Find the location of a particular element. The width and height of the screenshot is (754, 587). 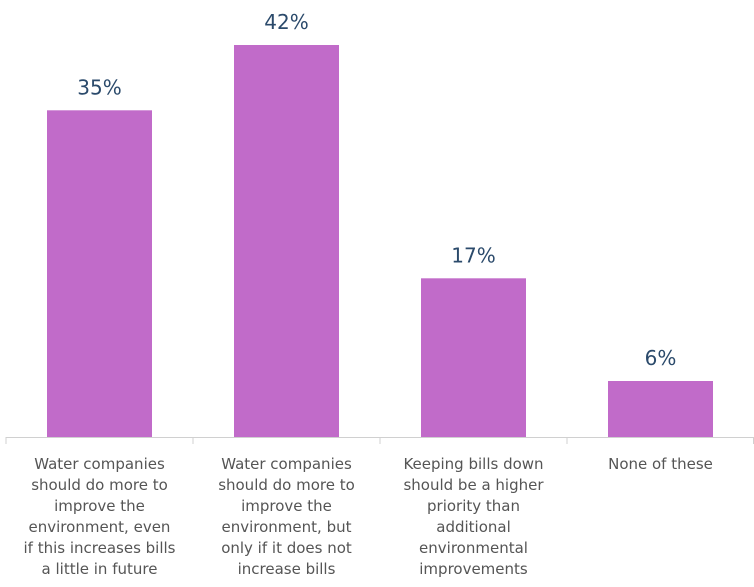

value-label-1: 35% is located at coordinates (99, 87).